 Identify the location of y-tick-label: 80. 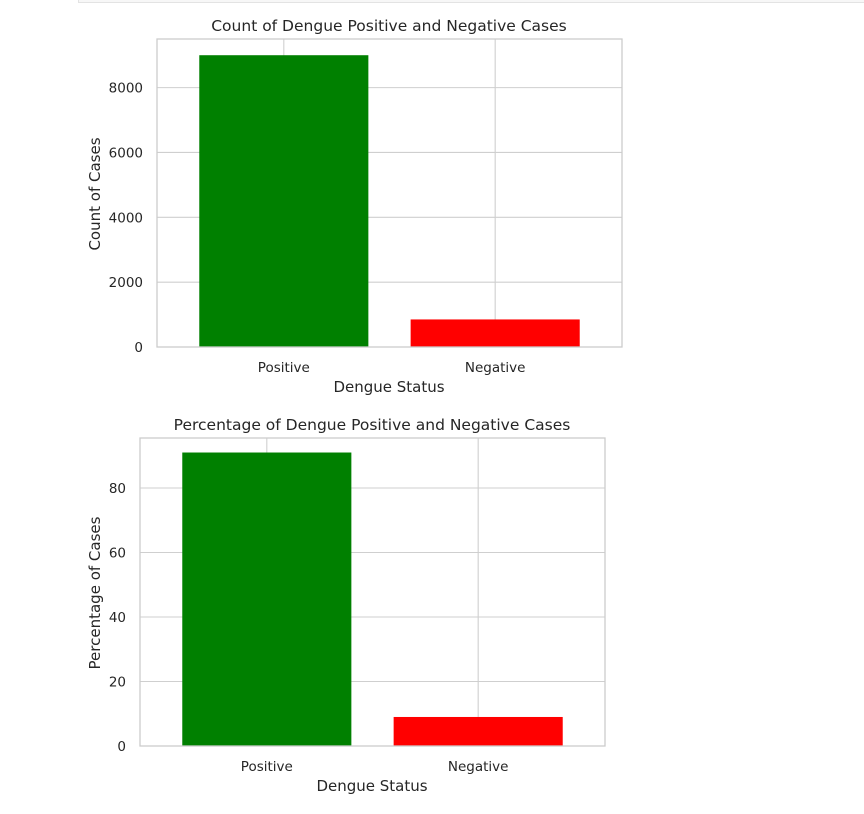
(117, 489).